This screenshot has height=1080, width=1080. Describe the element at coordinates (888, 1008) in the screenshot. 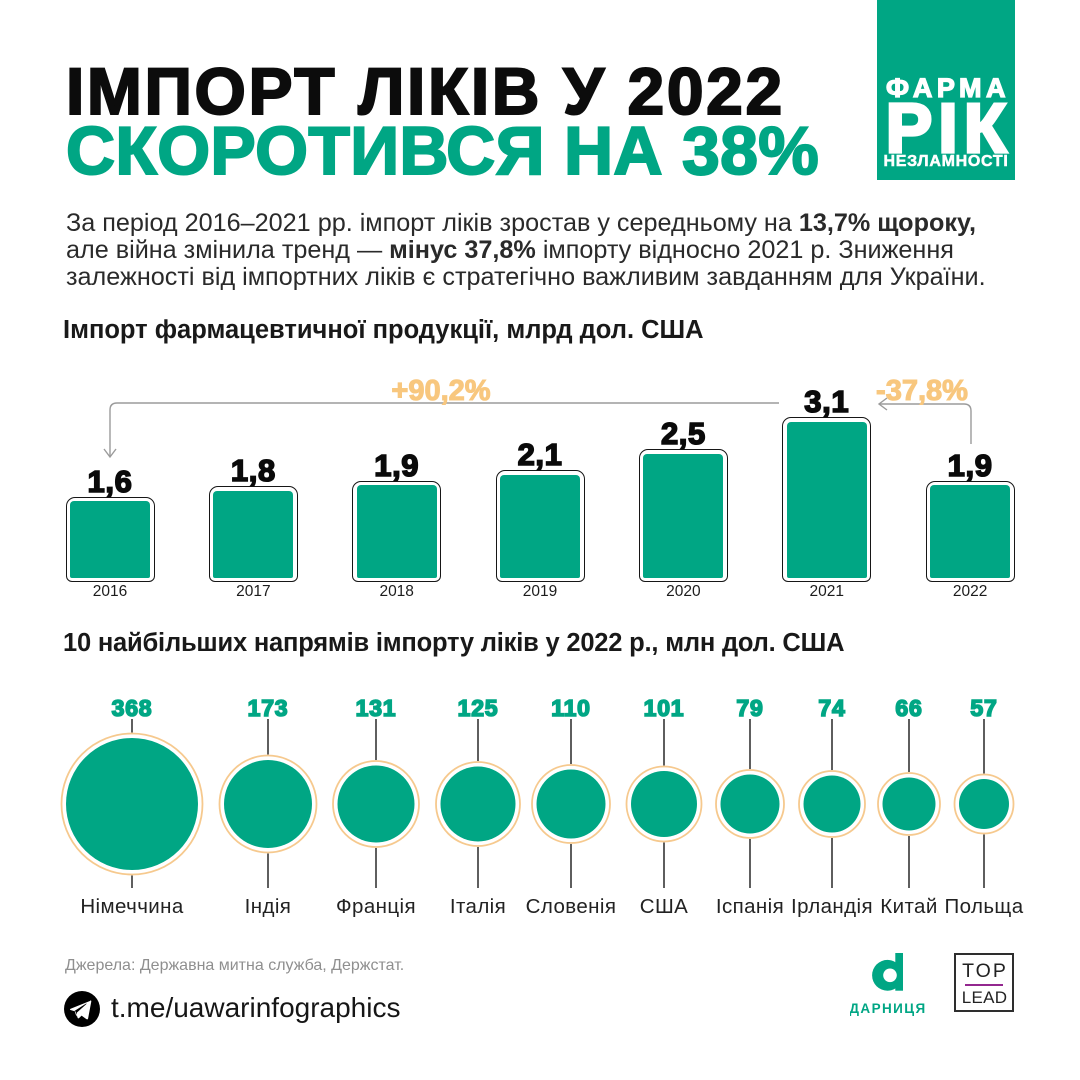

I see `svg-text: ДАРНИЦЯ` at that location.